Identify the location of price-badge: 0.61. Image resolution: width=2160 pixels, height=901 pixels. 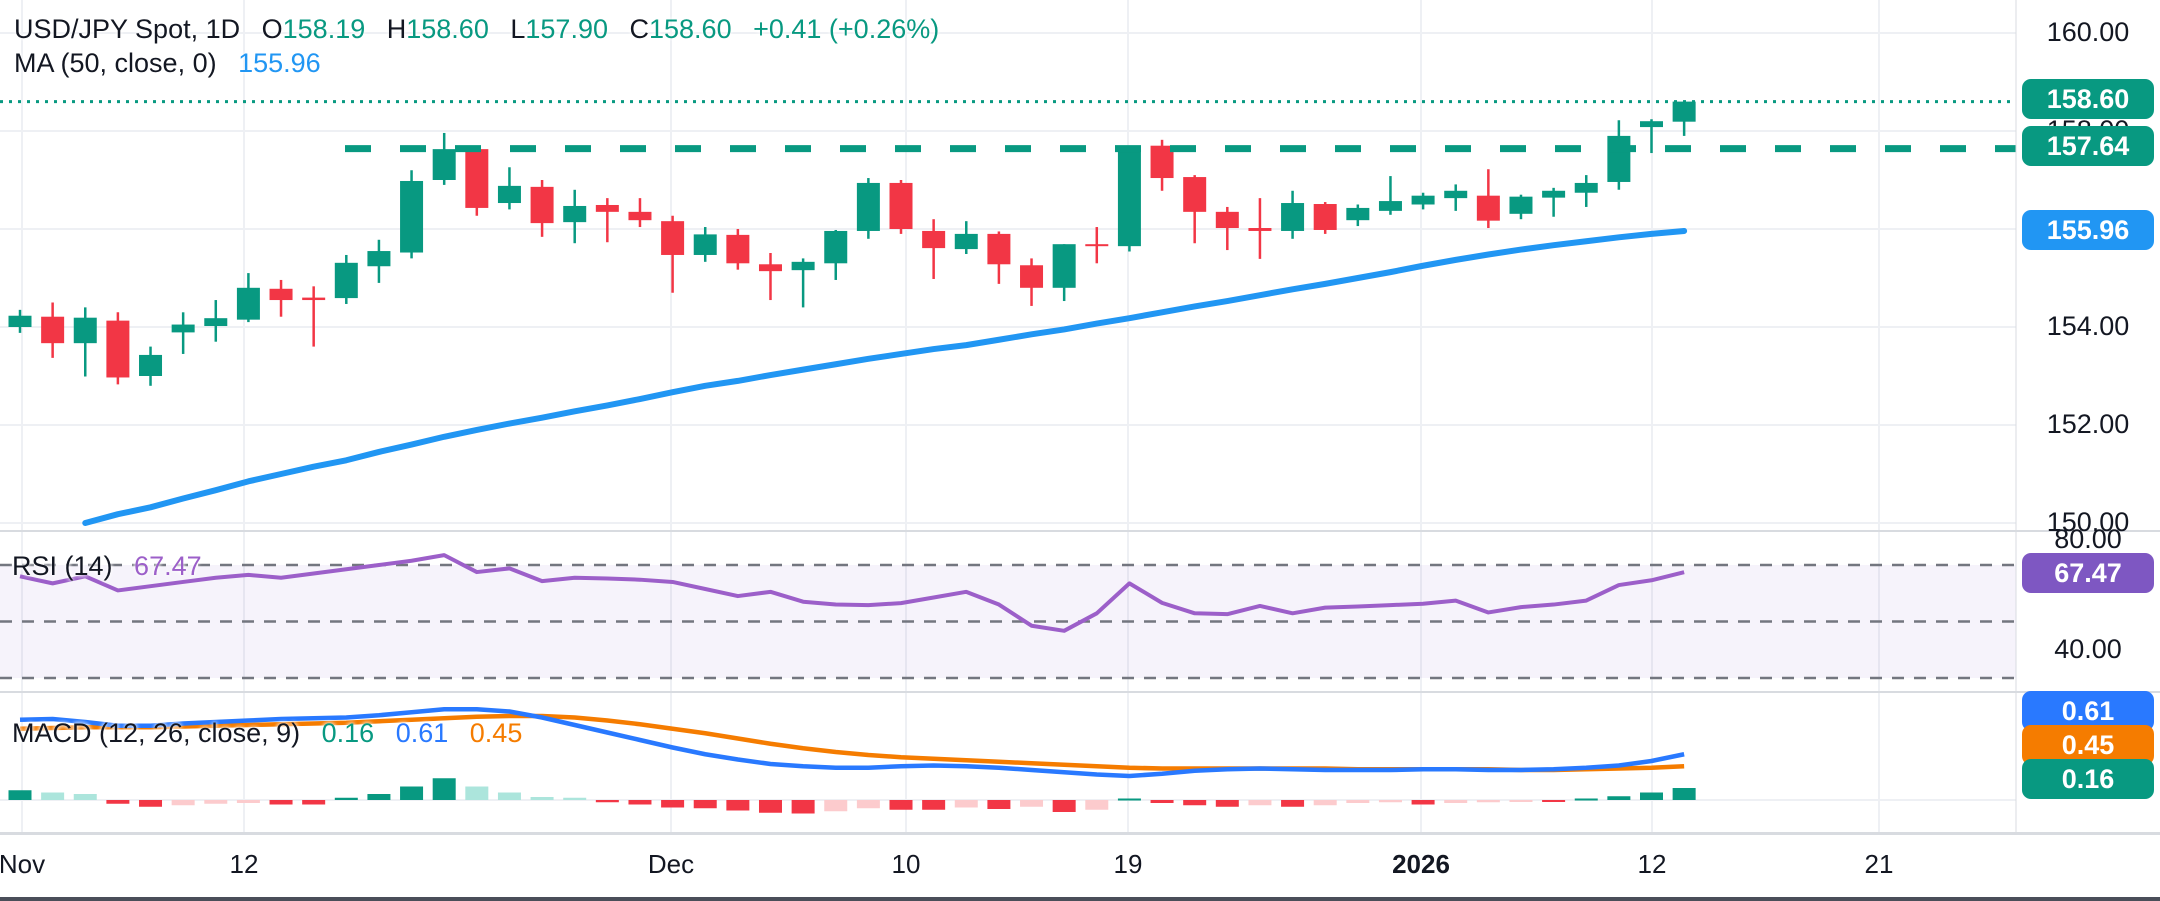
(2088, 711).